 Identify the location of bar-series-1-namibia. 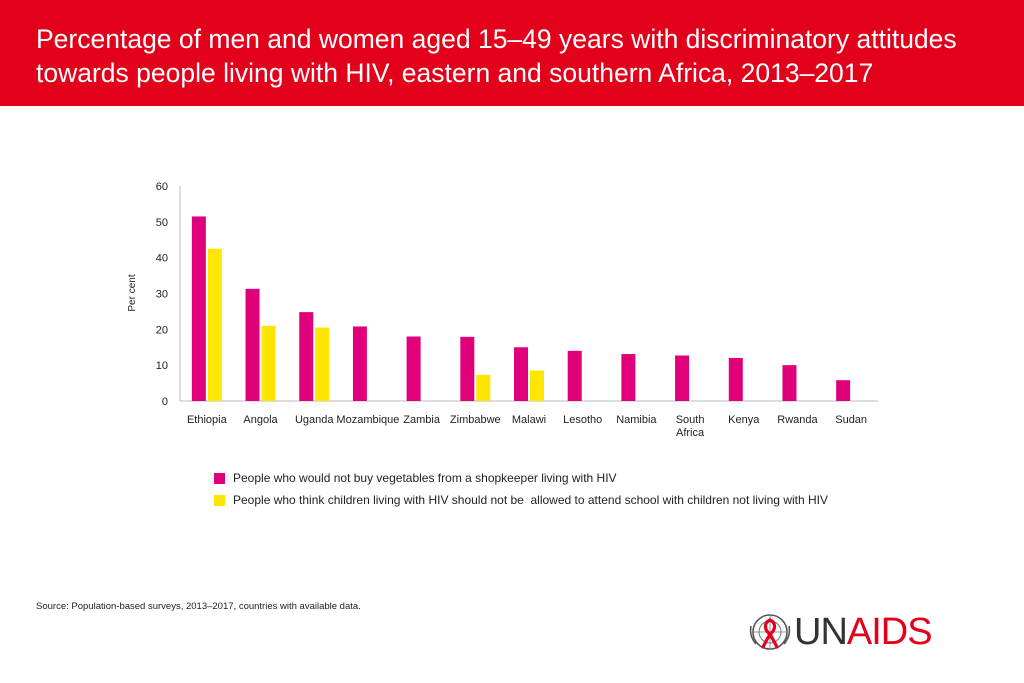
(628, 377).